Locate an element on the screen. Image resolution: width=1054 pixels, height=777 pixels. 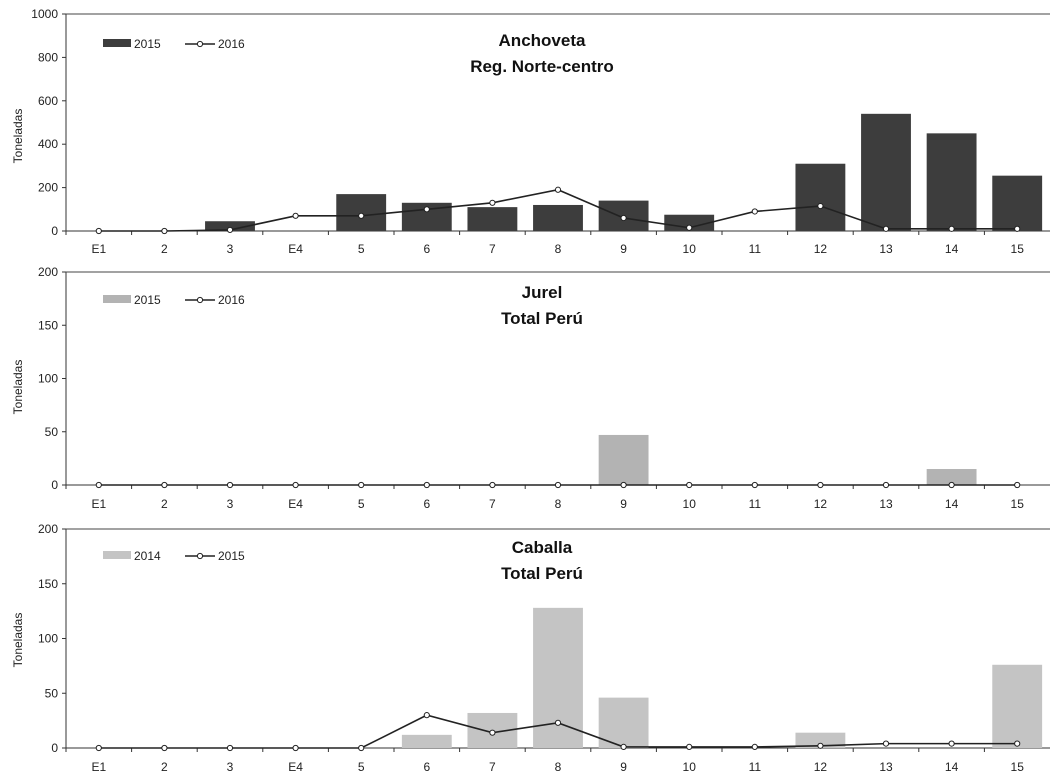
y-tick-label: 600 is located at coordinates (48, 101).